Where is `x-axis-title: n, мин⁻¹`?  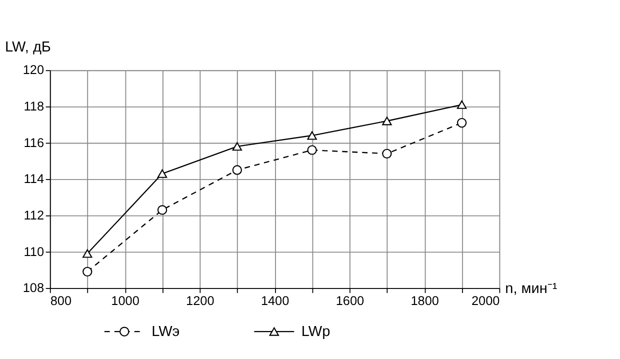 x-axis-title: n, мин⁻¹ is located at coordinates (531, 289).